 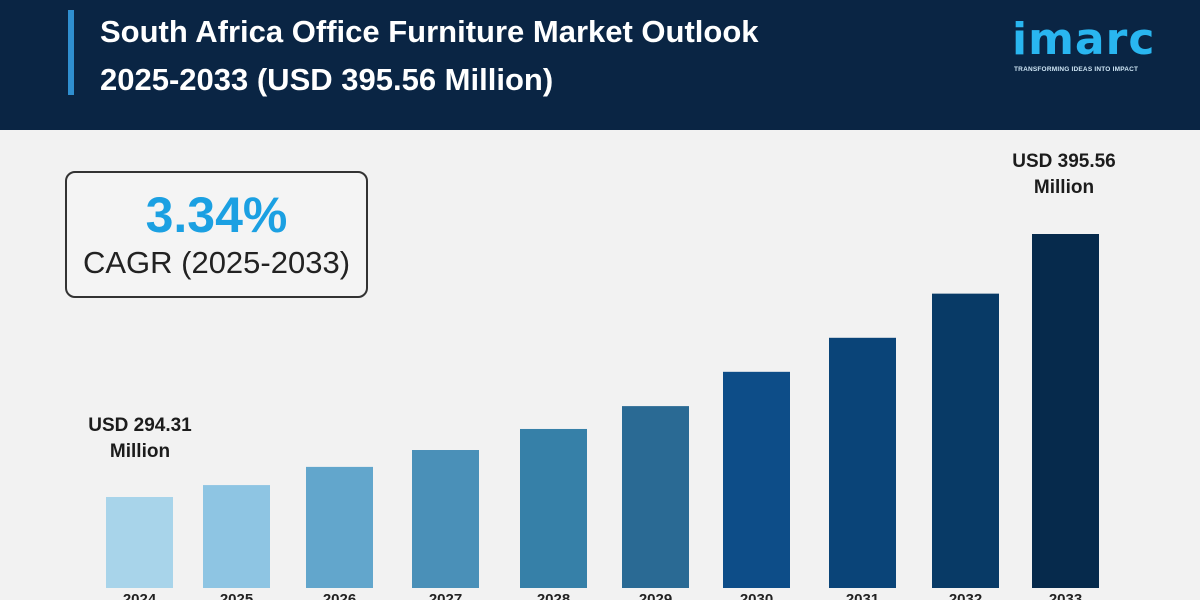 I want to click on title-line-2: 2025-2033 (USD 395.56 Million), so click(x=327, y=79).